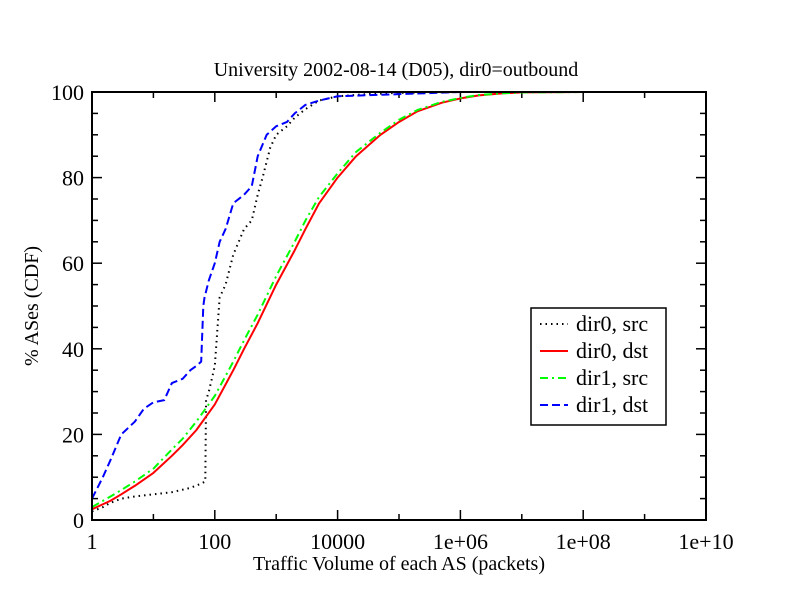 The height and width of the screenshot is (612, 792). What do you see at coordinates (73, 434) in the screenshot?
I see `y-tick-label: 20` at bounding box center [73, 434].